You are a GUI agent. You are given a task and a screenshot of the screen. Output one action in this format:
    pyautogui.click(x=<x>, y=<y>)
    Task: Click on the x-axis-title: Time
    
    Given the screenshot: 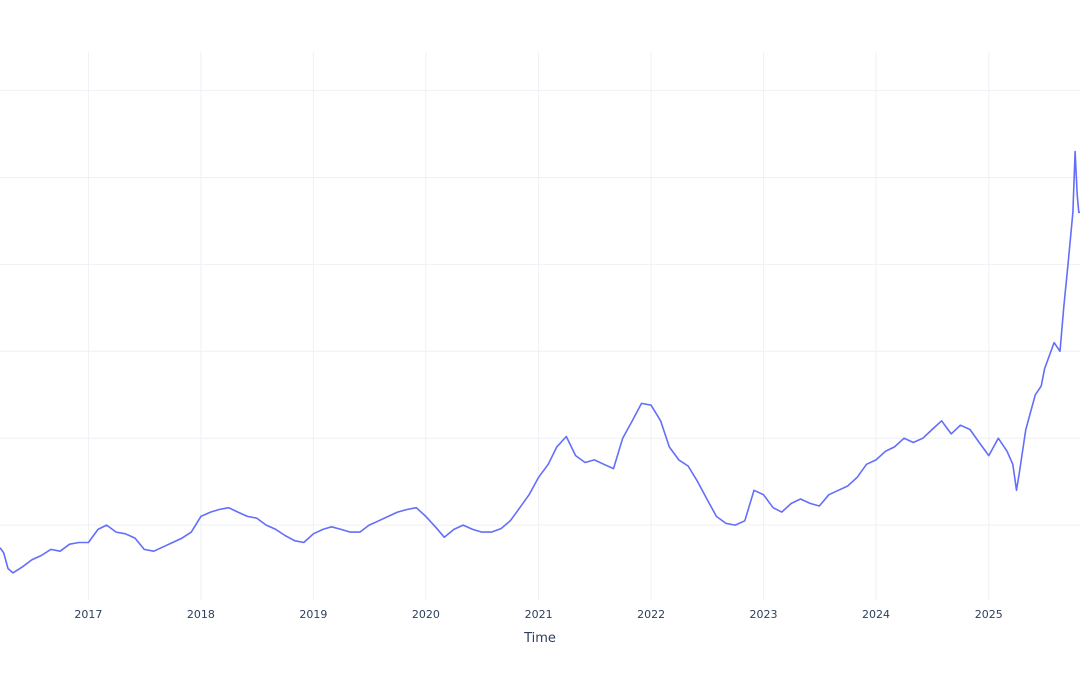 What is the action you would take?
    pyautogui.click(x=539, y=638)
    